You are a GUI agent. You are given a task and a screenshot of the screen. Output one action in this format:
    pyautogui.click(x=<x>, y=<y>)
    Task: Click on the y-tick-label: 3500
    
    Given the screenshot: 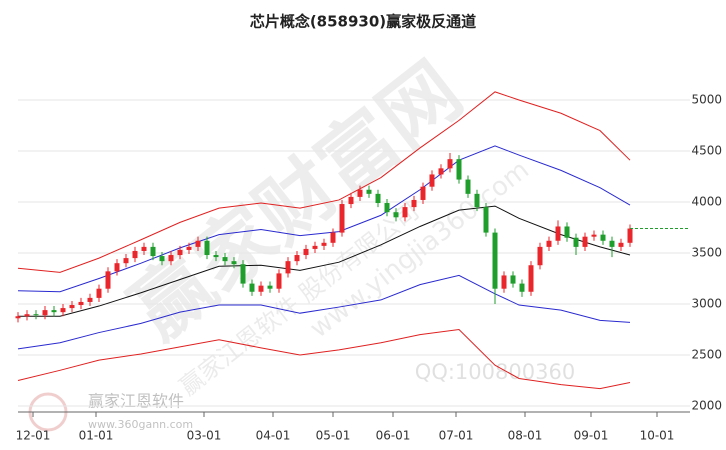 What is the action you would take?
    pyautogui.click(x=706, y=253)
    